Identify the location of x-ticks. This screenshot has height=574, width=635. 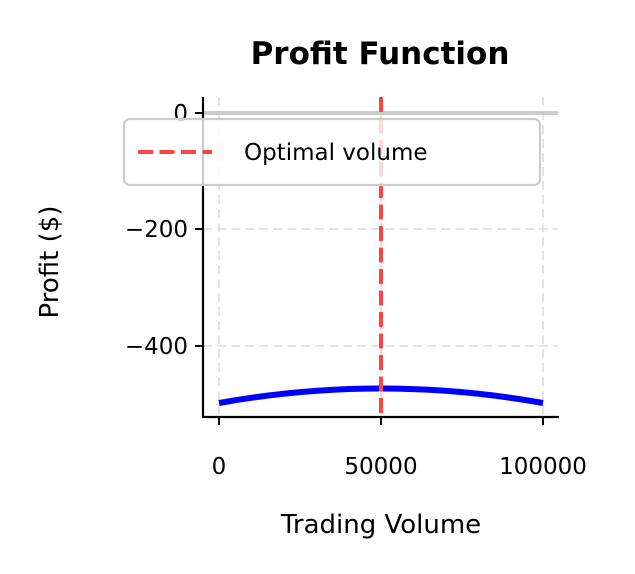
(381, 421).